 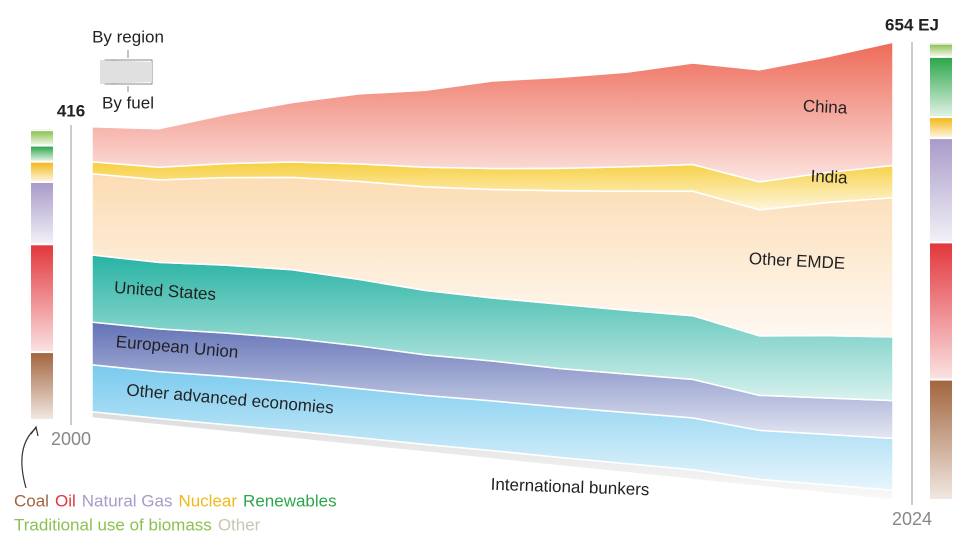 What do you see at coordinates (912, 25) in the screenshot?
I see `total-label: 654 EJ` at bounding box center [912, 25].